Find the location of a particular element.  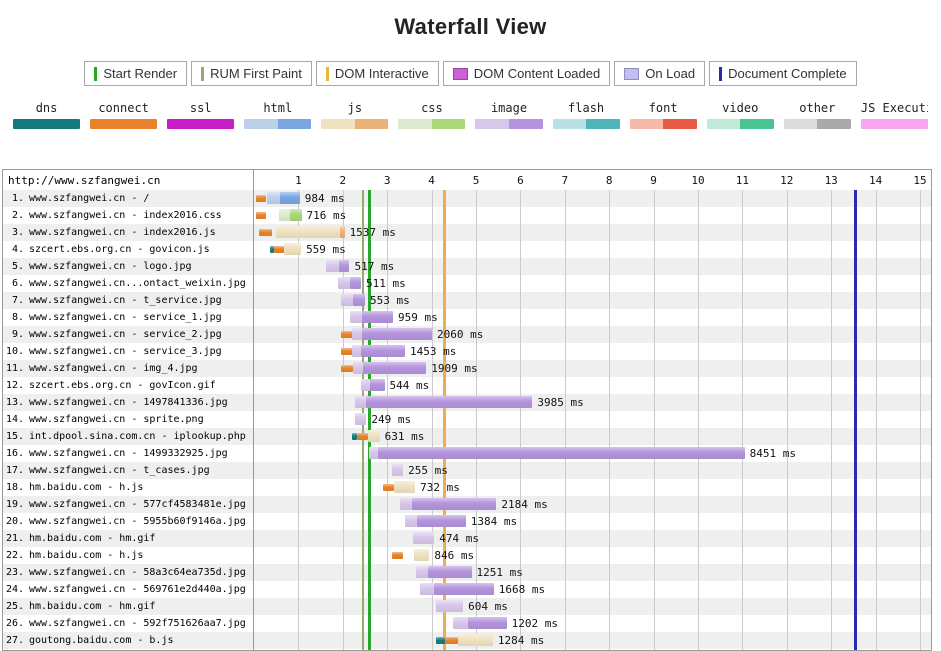

waterfall-bar-css_light is located at coordinates (284, 215).